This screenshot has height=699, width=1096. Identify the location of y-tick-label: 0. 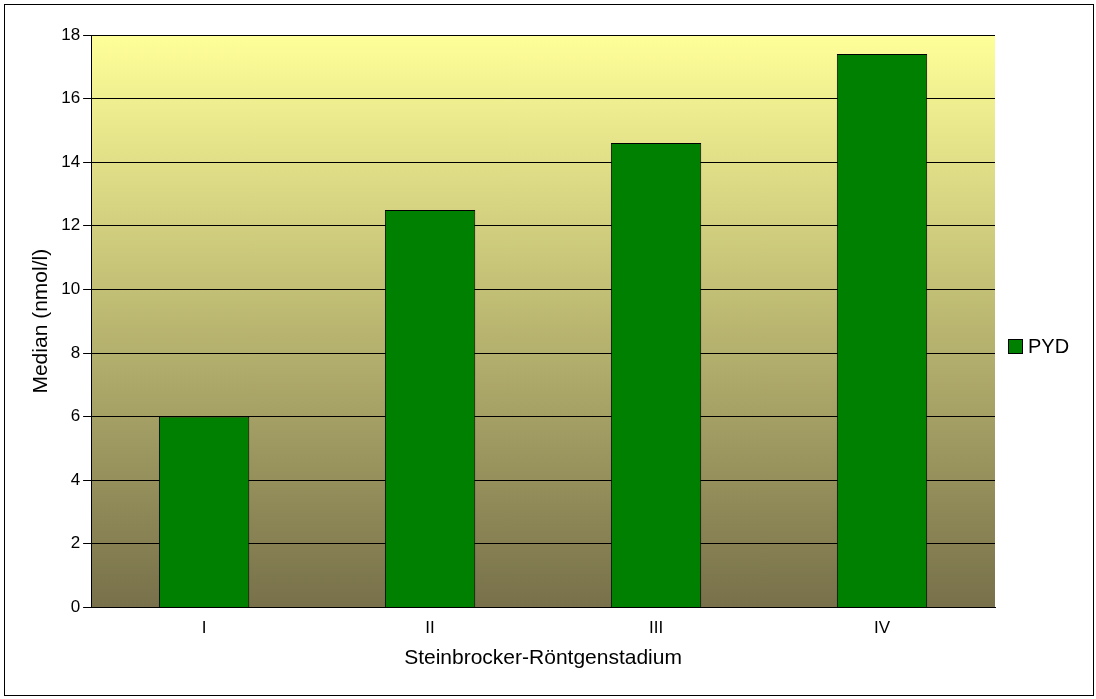
(75, 607).